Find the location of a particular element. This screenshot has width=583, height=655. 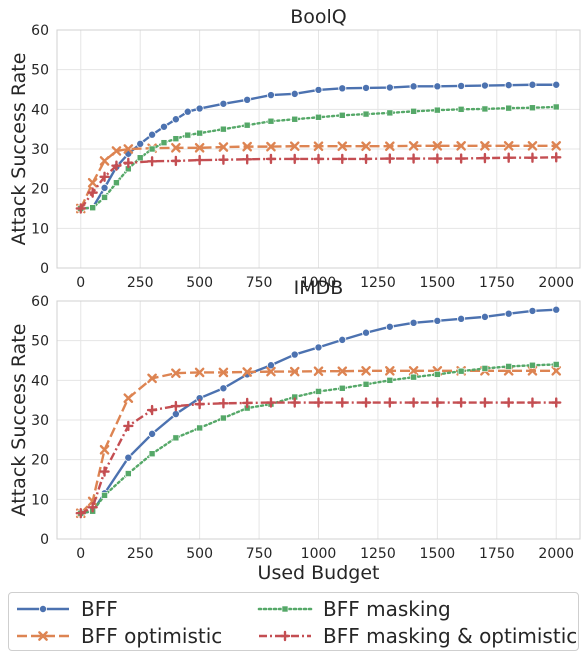

y-tick-label: 0 is located at coordinates (44, 540).